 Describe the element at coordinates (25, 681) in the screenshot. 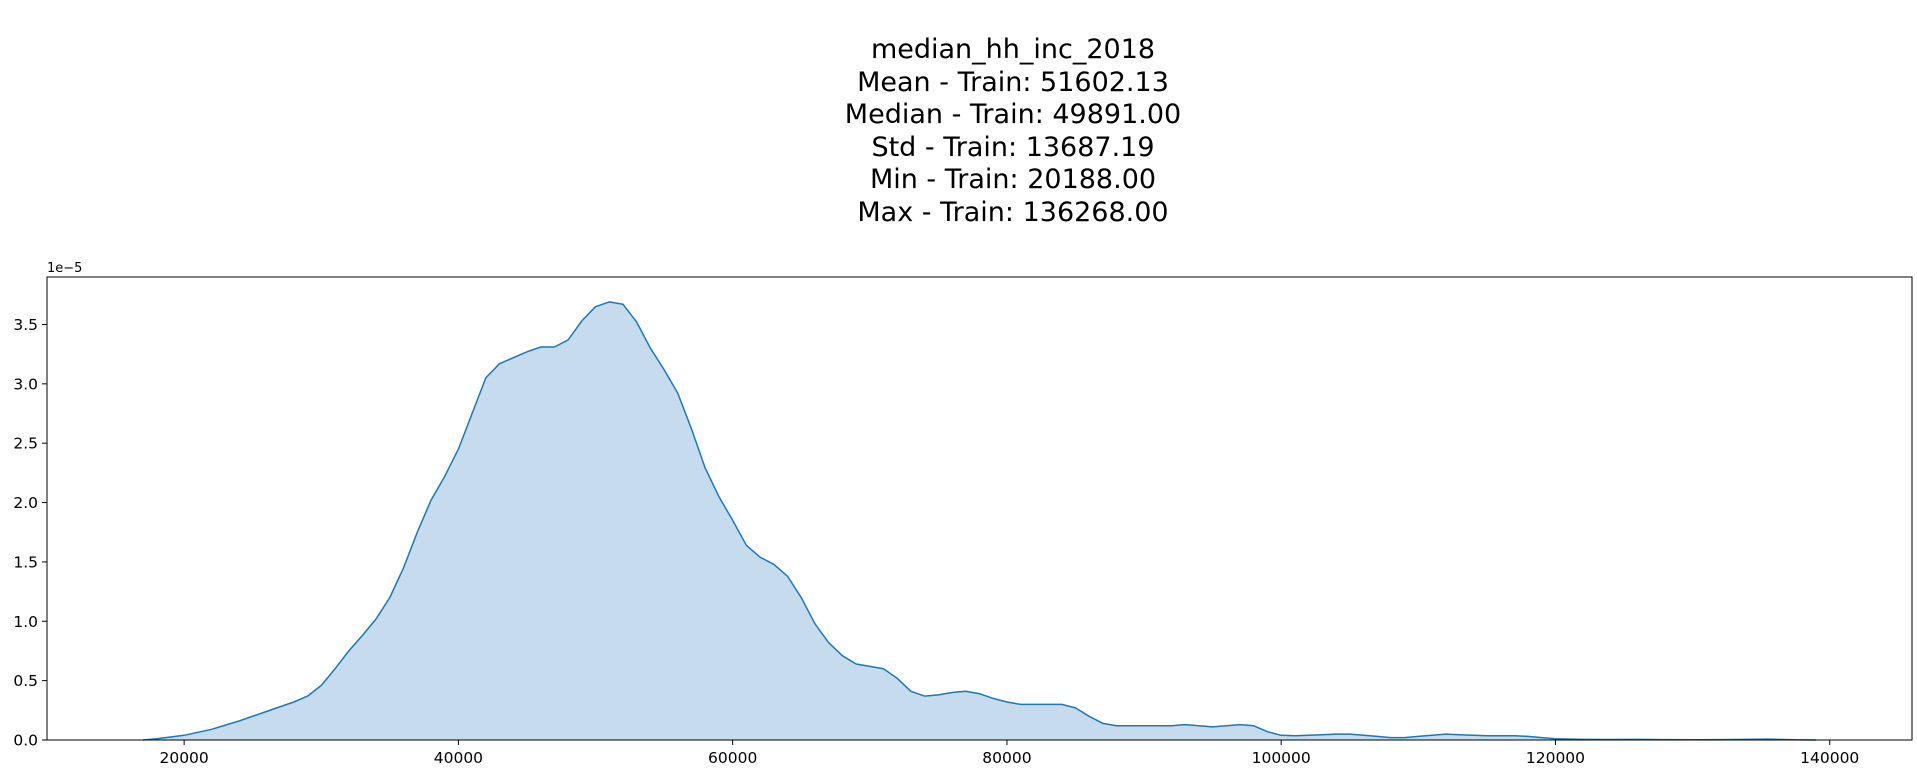

I see `y-tick-label: 0.5` at that location.